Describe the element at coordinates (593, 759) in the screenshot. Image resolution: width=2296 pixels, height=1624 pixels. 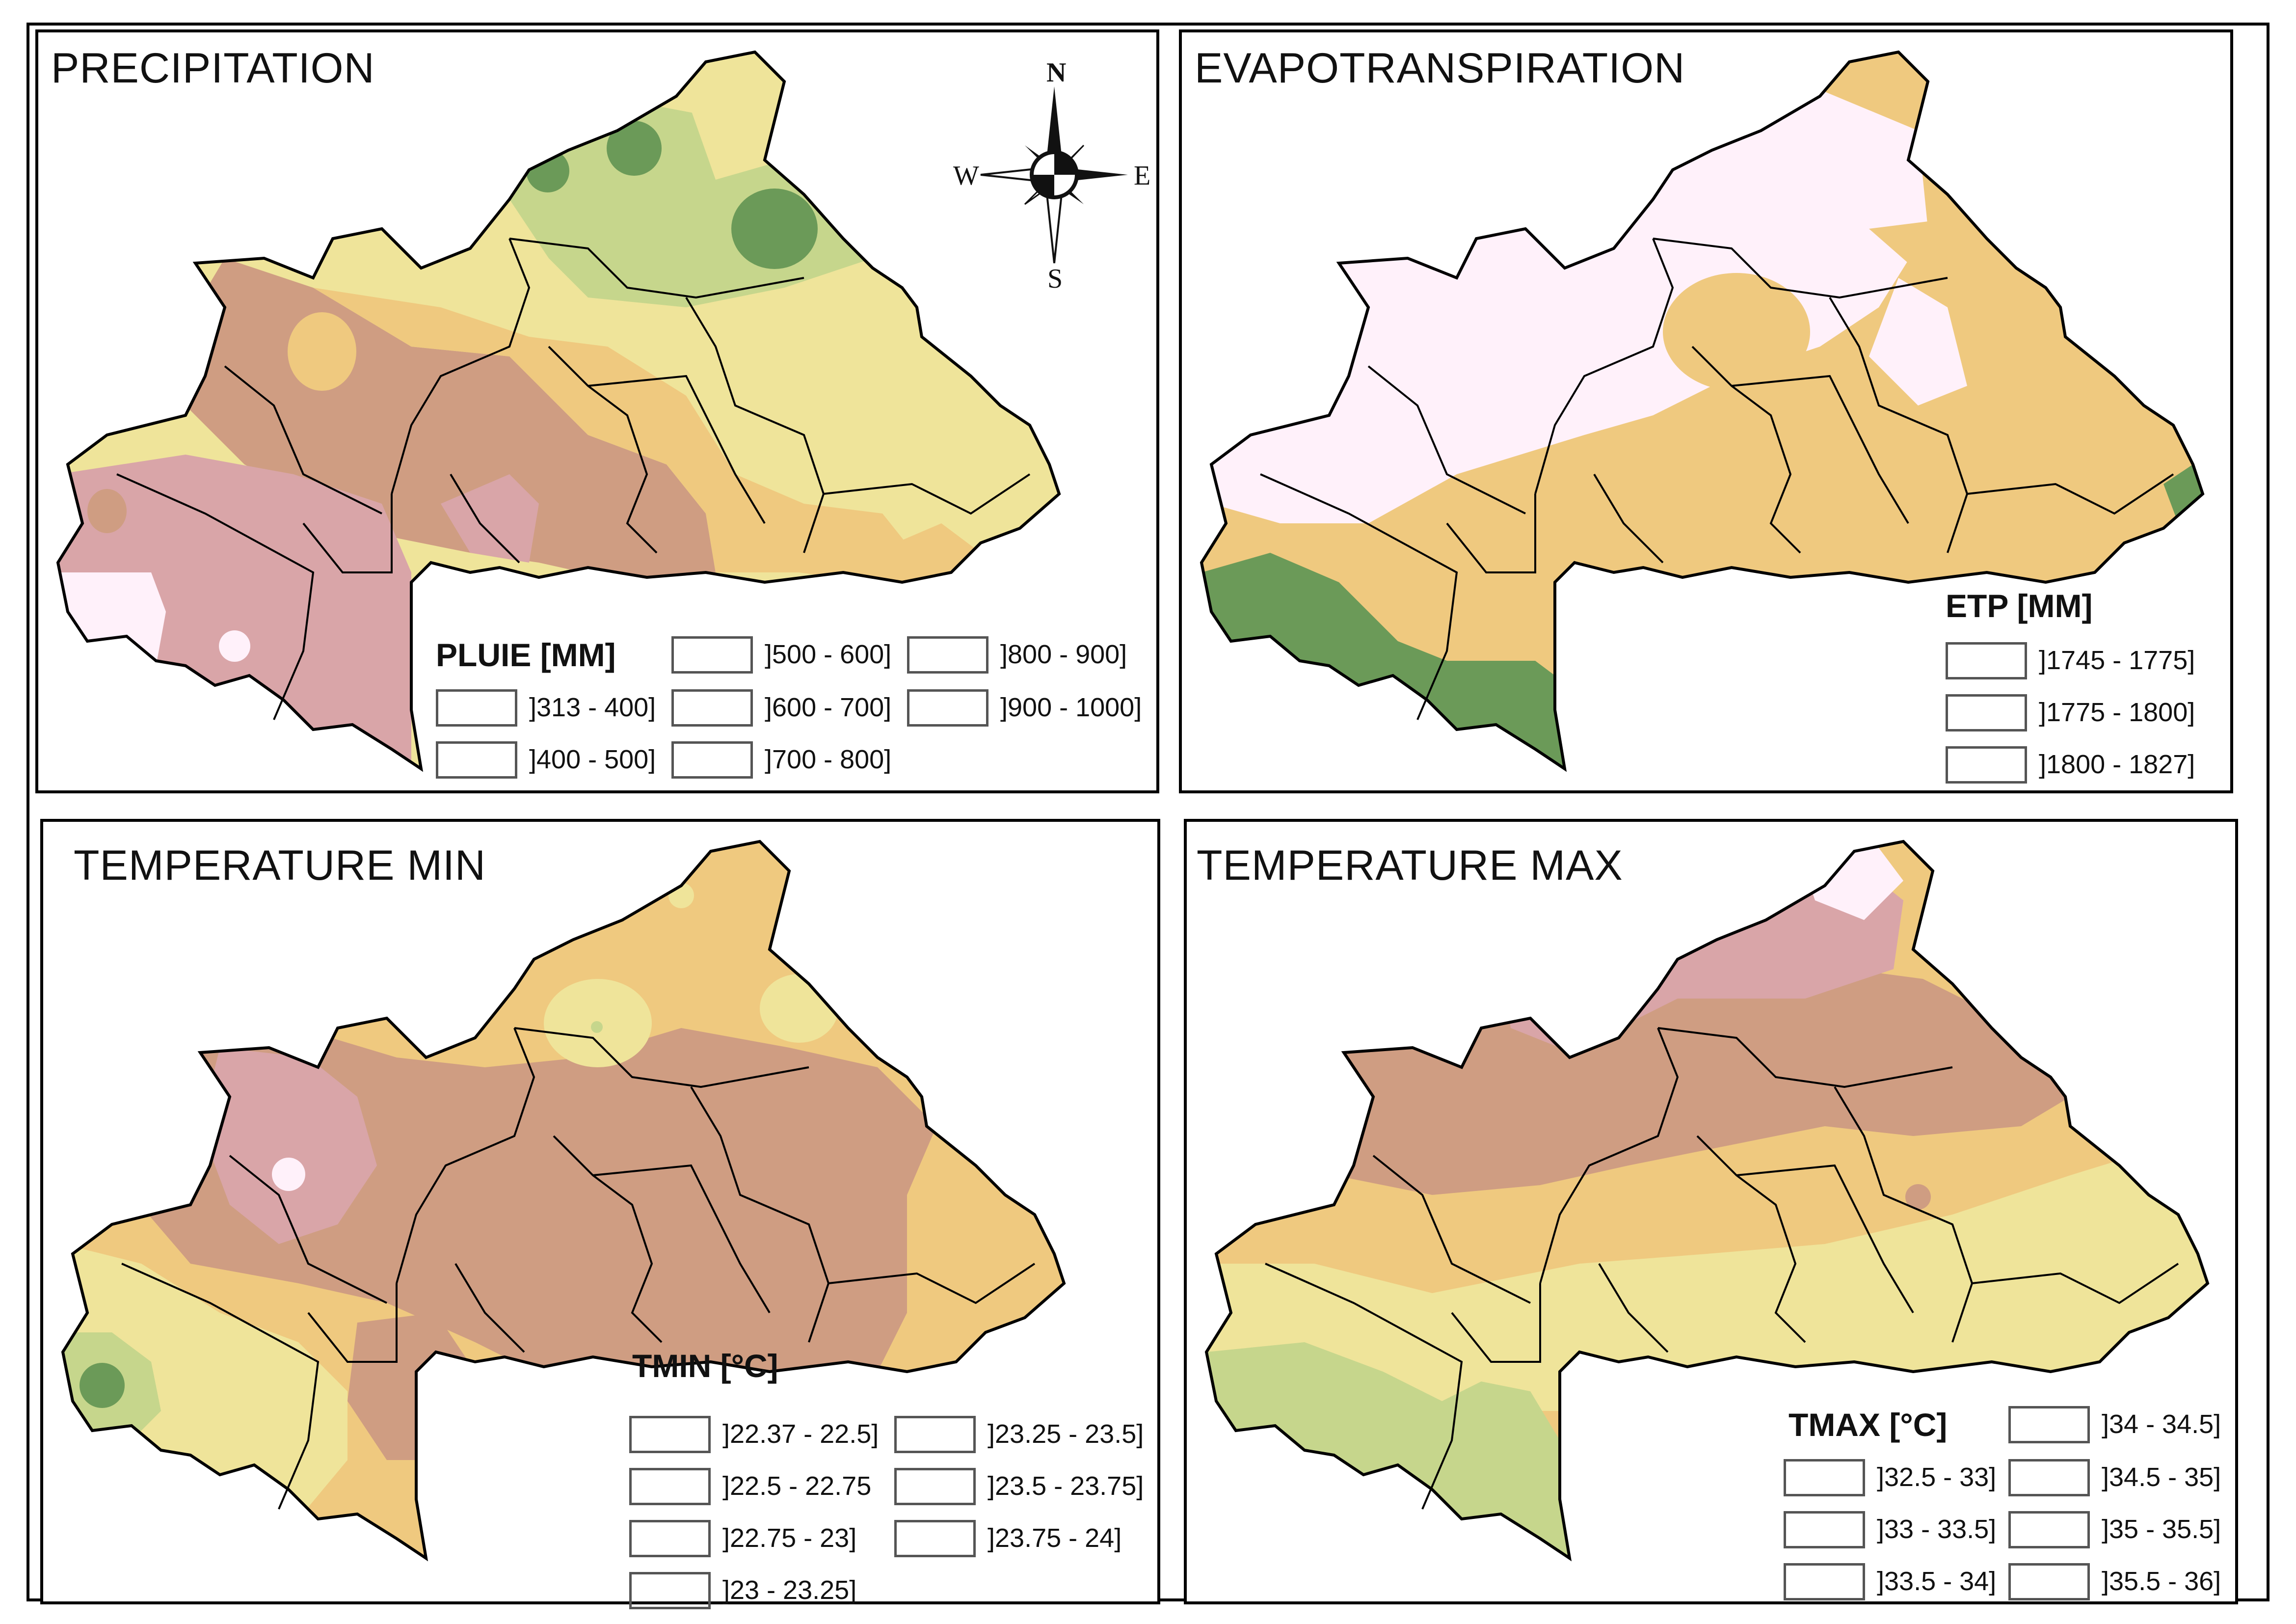
I see `legend-label: ]400 - 500]` at that location.